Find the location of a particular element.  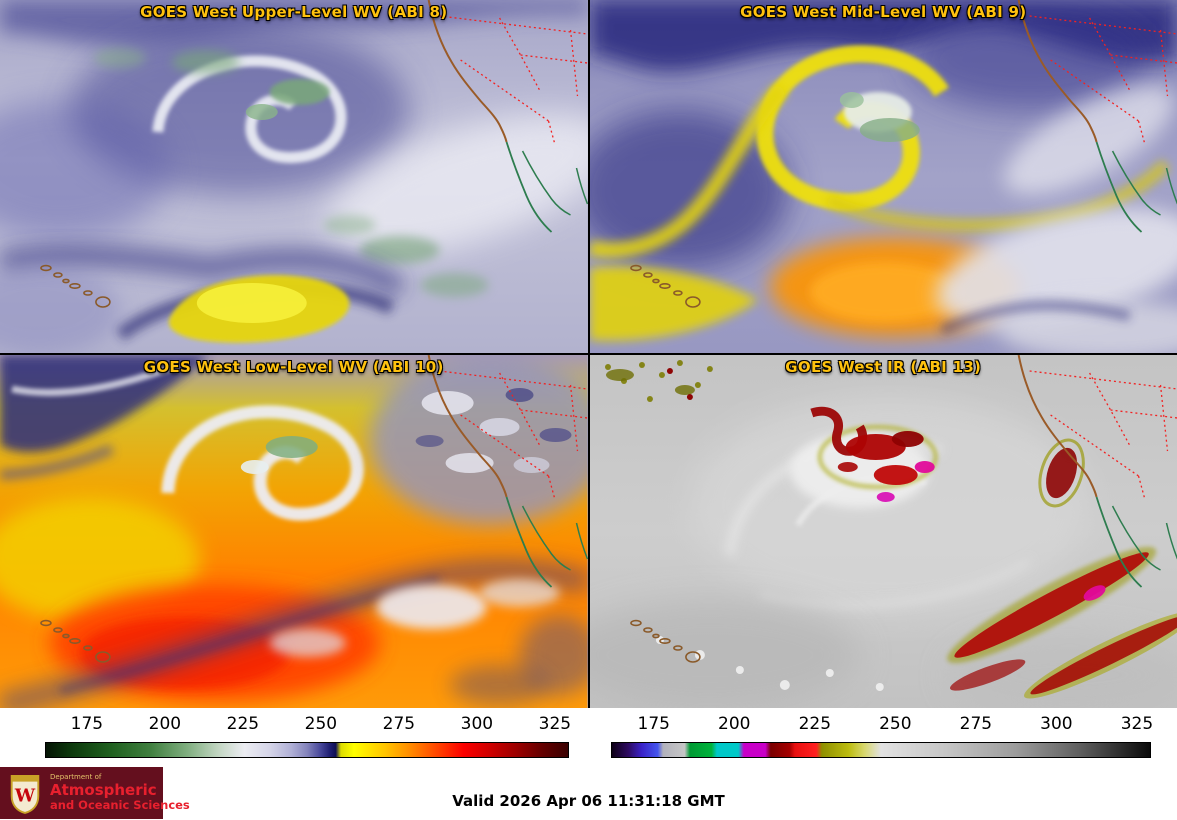

wv-colorbar-gradient is located at coordinates (307, 750).